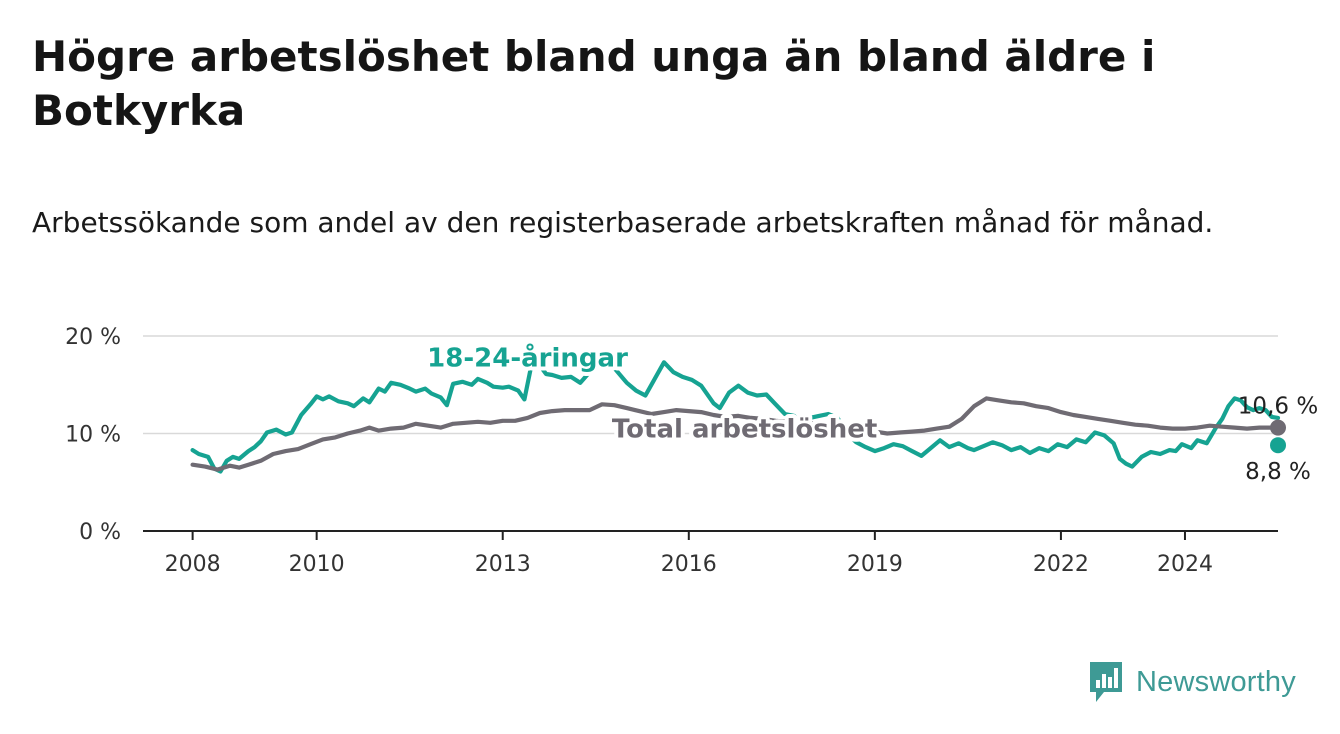  Describe the element at coordinates (689, 564) in the screenshot. I see `x-tick-label: 2016` at that location.